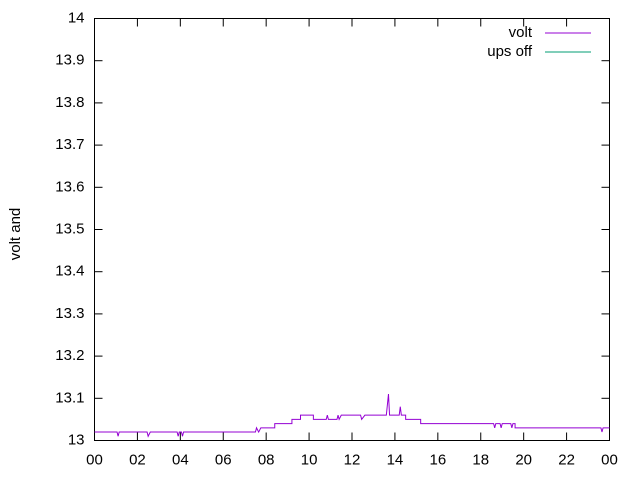  Describe the element at coordinates (521, 32) in the screenshot. I see `legend-label: volt` at that location.